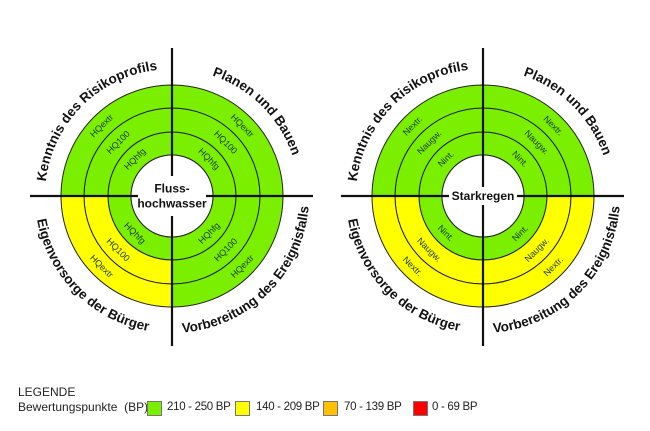 The width and height of the screenshot is (650, 431). Describe the element at coordinates (199, 407) in the screenshot. I see `legend-label: 210 - 250 BP` at that location.